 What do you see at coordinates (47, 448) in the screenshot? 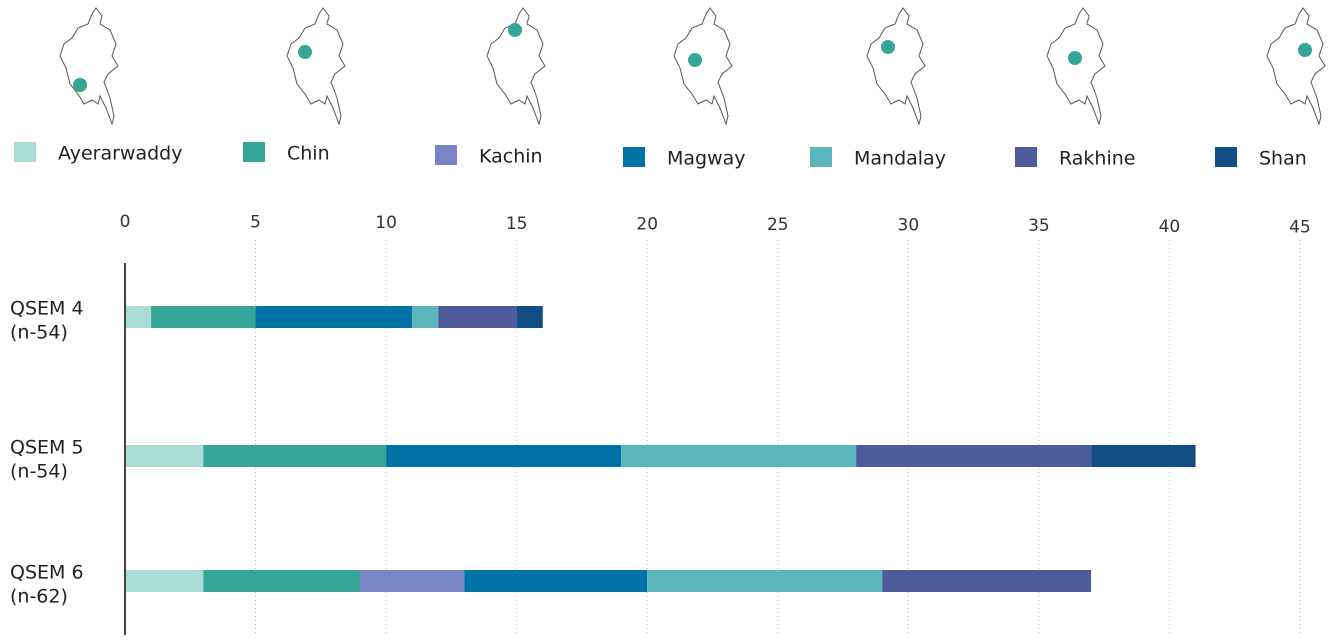
I see `category-label: QSEM 5` at bounding box center [47, 448].